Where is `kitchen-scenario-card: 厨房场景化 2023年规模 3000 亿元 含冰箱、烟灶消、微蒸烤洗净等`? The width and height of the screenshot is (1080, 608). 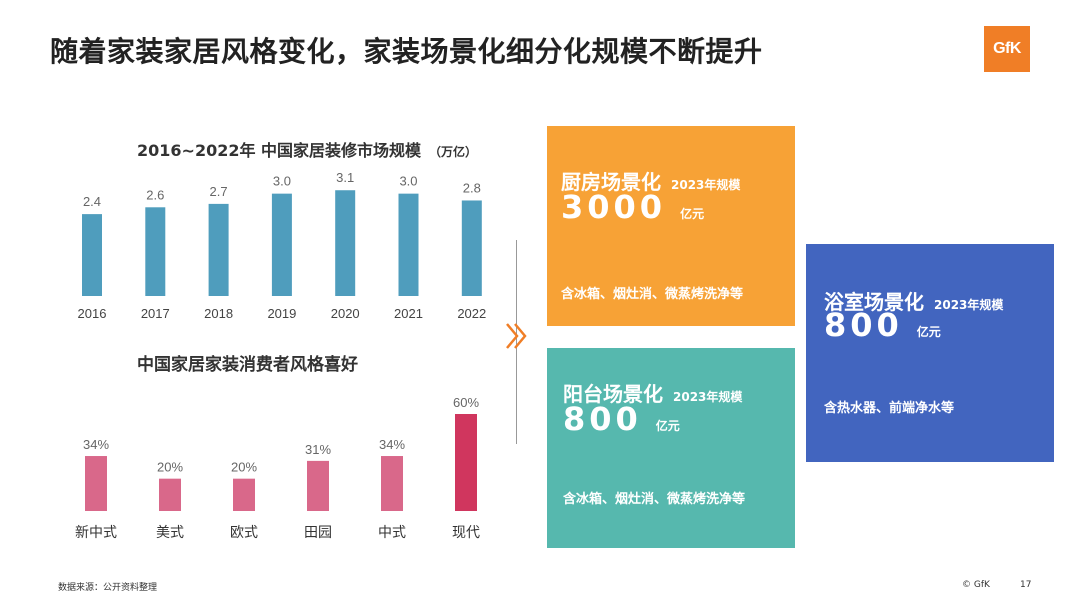 kitchen-scenario-card: 厨房场景化 2023年规模 3000 亿元 含冰箱、烟灶消、微蒸烤洗净等 is located at coordinates (671, 226).